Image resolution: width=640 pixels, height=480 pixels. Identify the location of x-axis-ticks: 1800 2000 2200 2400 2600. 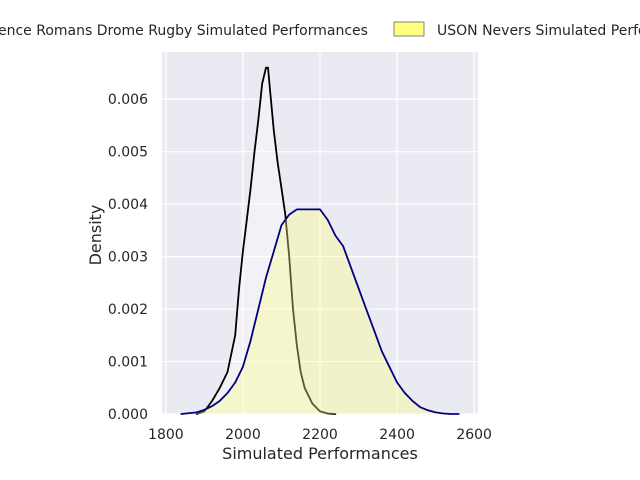
(320, 435).